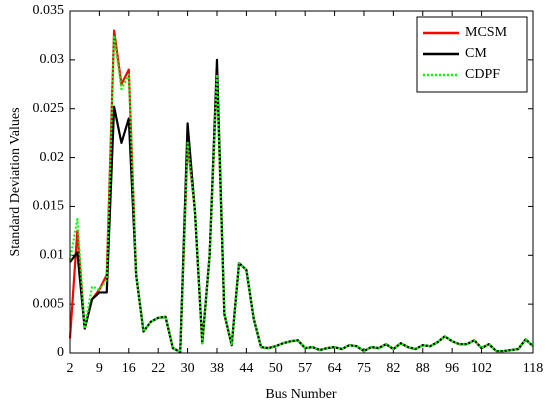 The image size is (550, 407). I want to click on x-tick-label: 75, so click(364, 368).